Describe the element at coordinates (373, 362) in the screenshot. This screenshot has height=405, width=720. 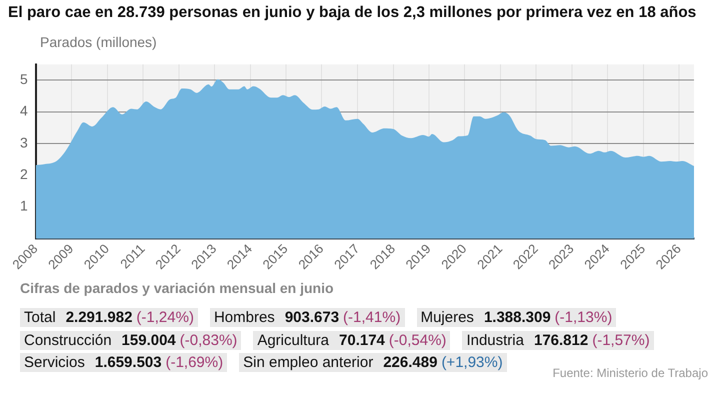
I see `tag: Sin empleo anterior 226.489 (+1,93%)` at that location.